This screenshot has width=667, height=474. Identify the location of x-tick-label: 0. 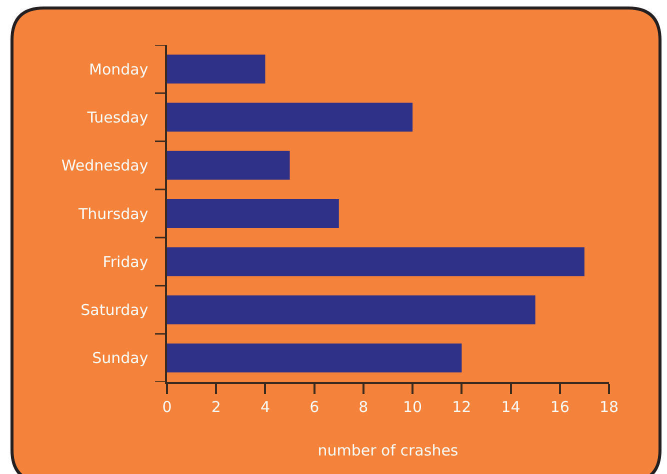
(167, 407).